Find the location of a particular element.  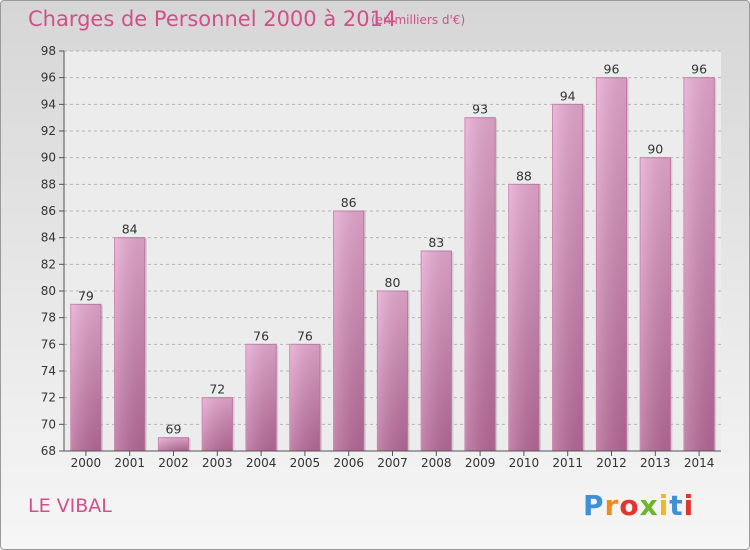

y-axis: 68 70 72 74 76 78 80 82 84 86 88 90 92 94 96 98 is located at coordinates (53, 251).